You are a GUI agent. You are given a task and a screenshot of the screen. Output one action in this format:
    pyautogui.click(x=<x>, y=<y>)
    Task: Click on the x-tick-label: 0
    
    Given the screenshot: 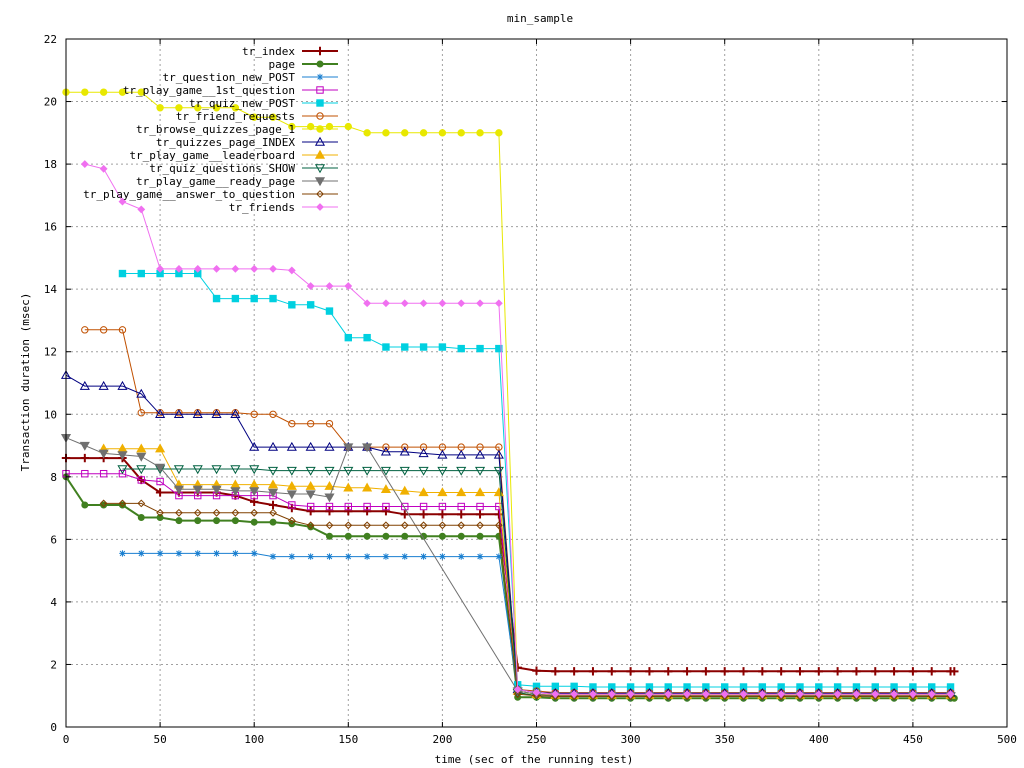 What is the action you would take?
    pyautogui.click(x=66, y=739)
    